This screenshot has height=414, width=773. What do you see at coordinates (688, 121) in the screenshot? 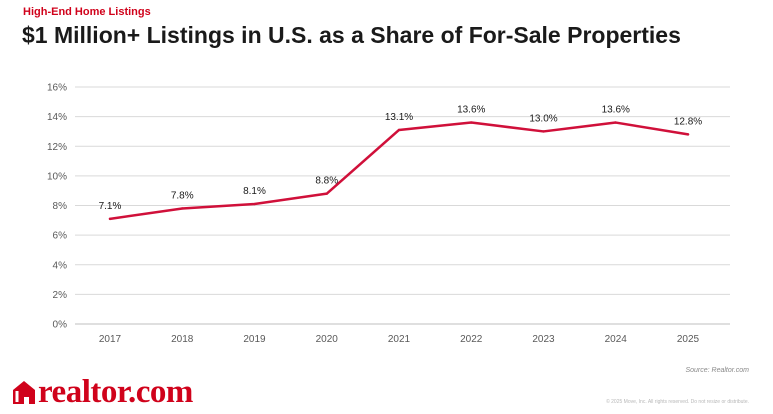
I see `data-label: 12.8%` at bounding box center [688, 121].